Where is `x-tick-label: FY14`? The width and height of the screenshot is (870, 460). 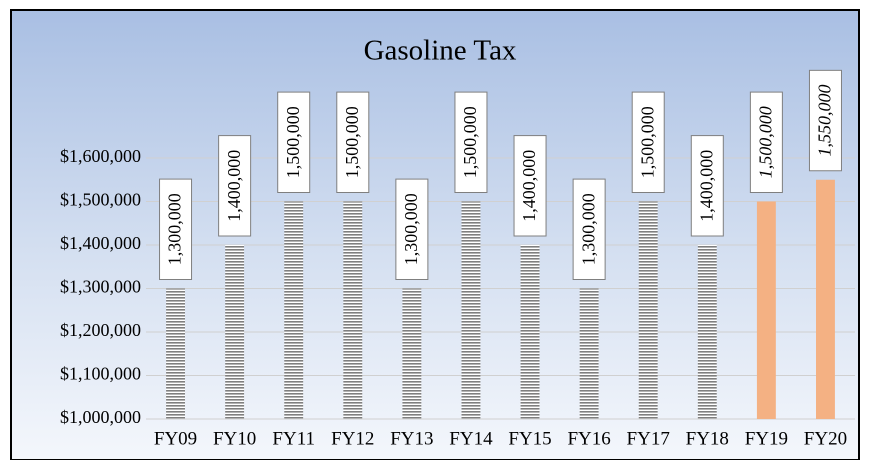
x-tick-label: FY14 is located at coordinates (471, 438).